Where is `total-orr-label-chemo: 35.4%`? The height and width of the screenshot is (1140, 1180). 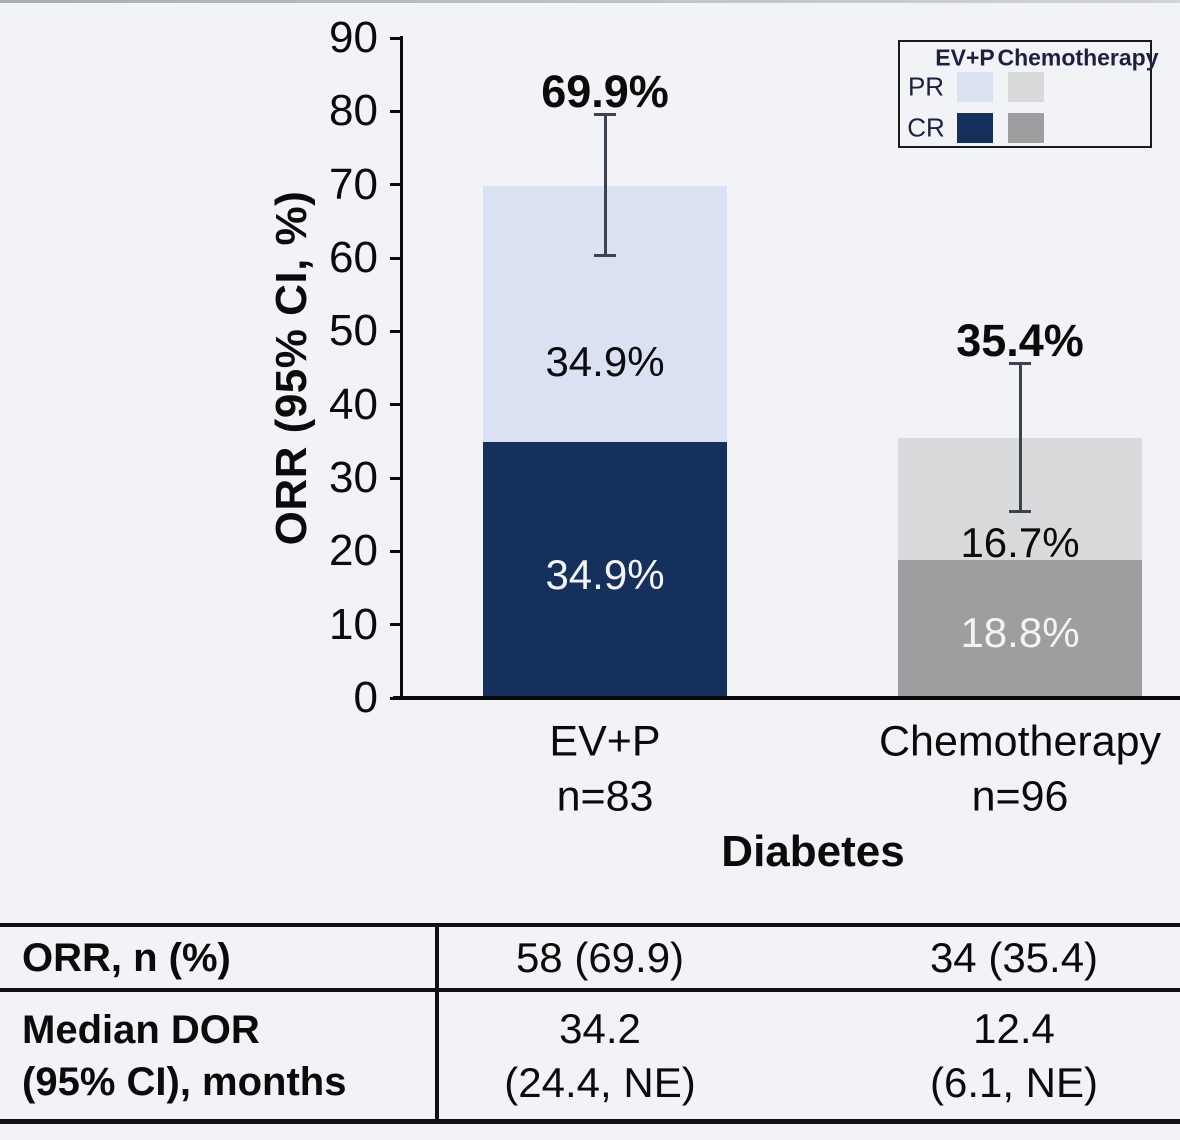 total-orr-label-chemo: 35.4% is located at coordinates (1020, 341).